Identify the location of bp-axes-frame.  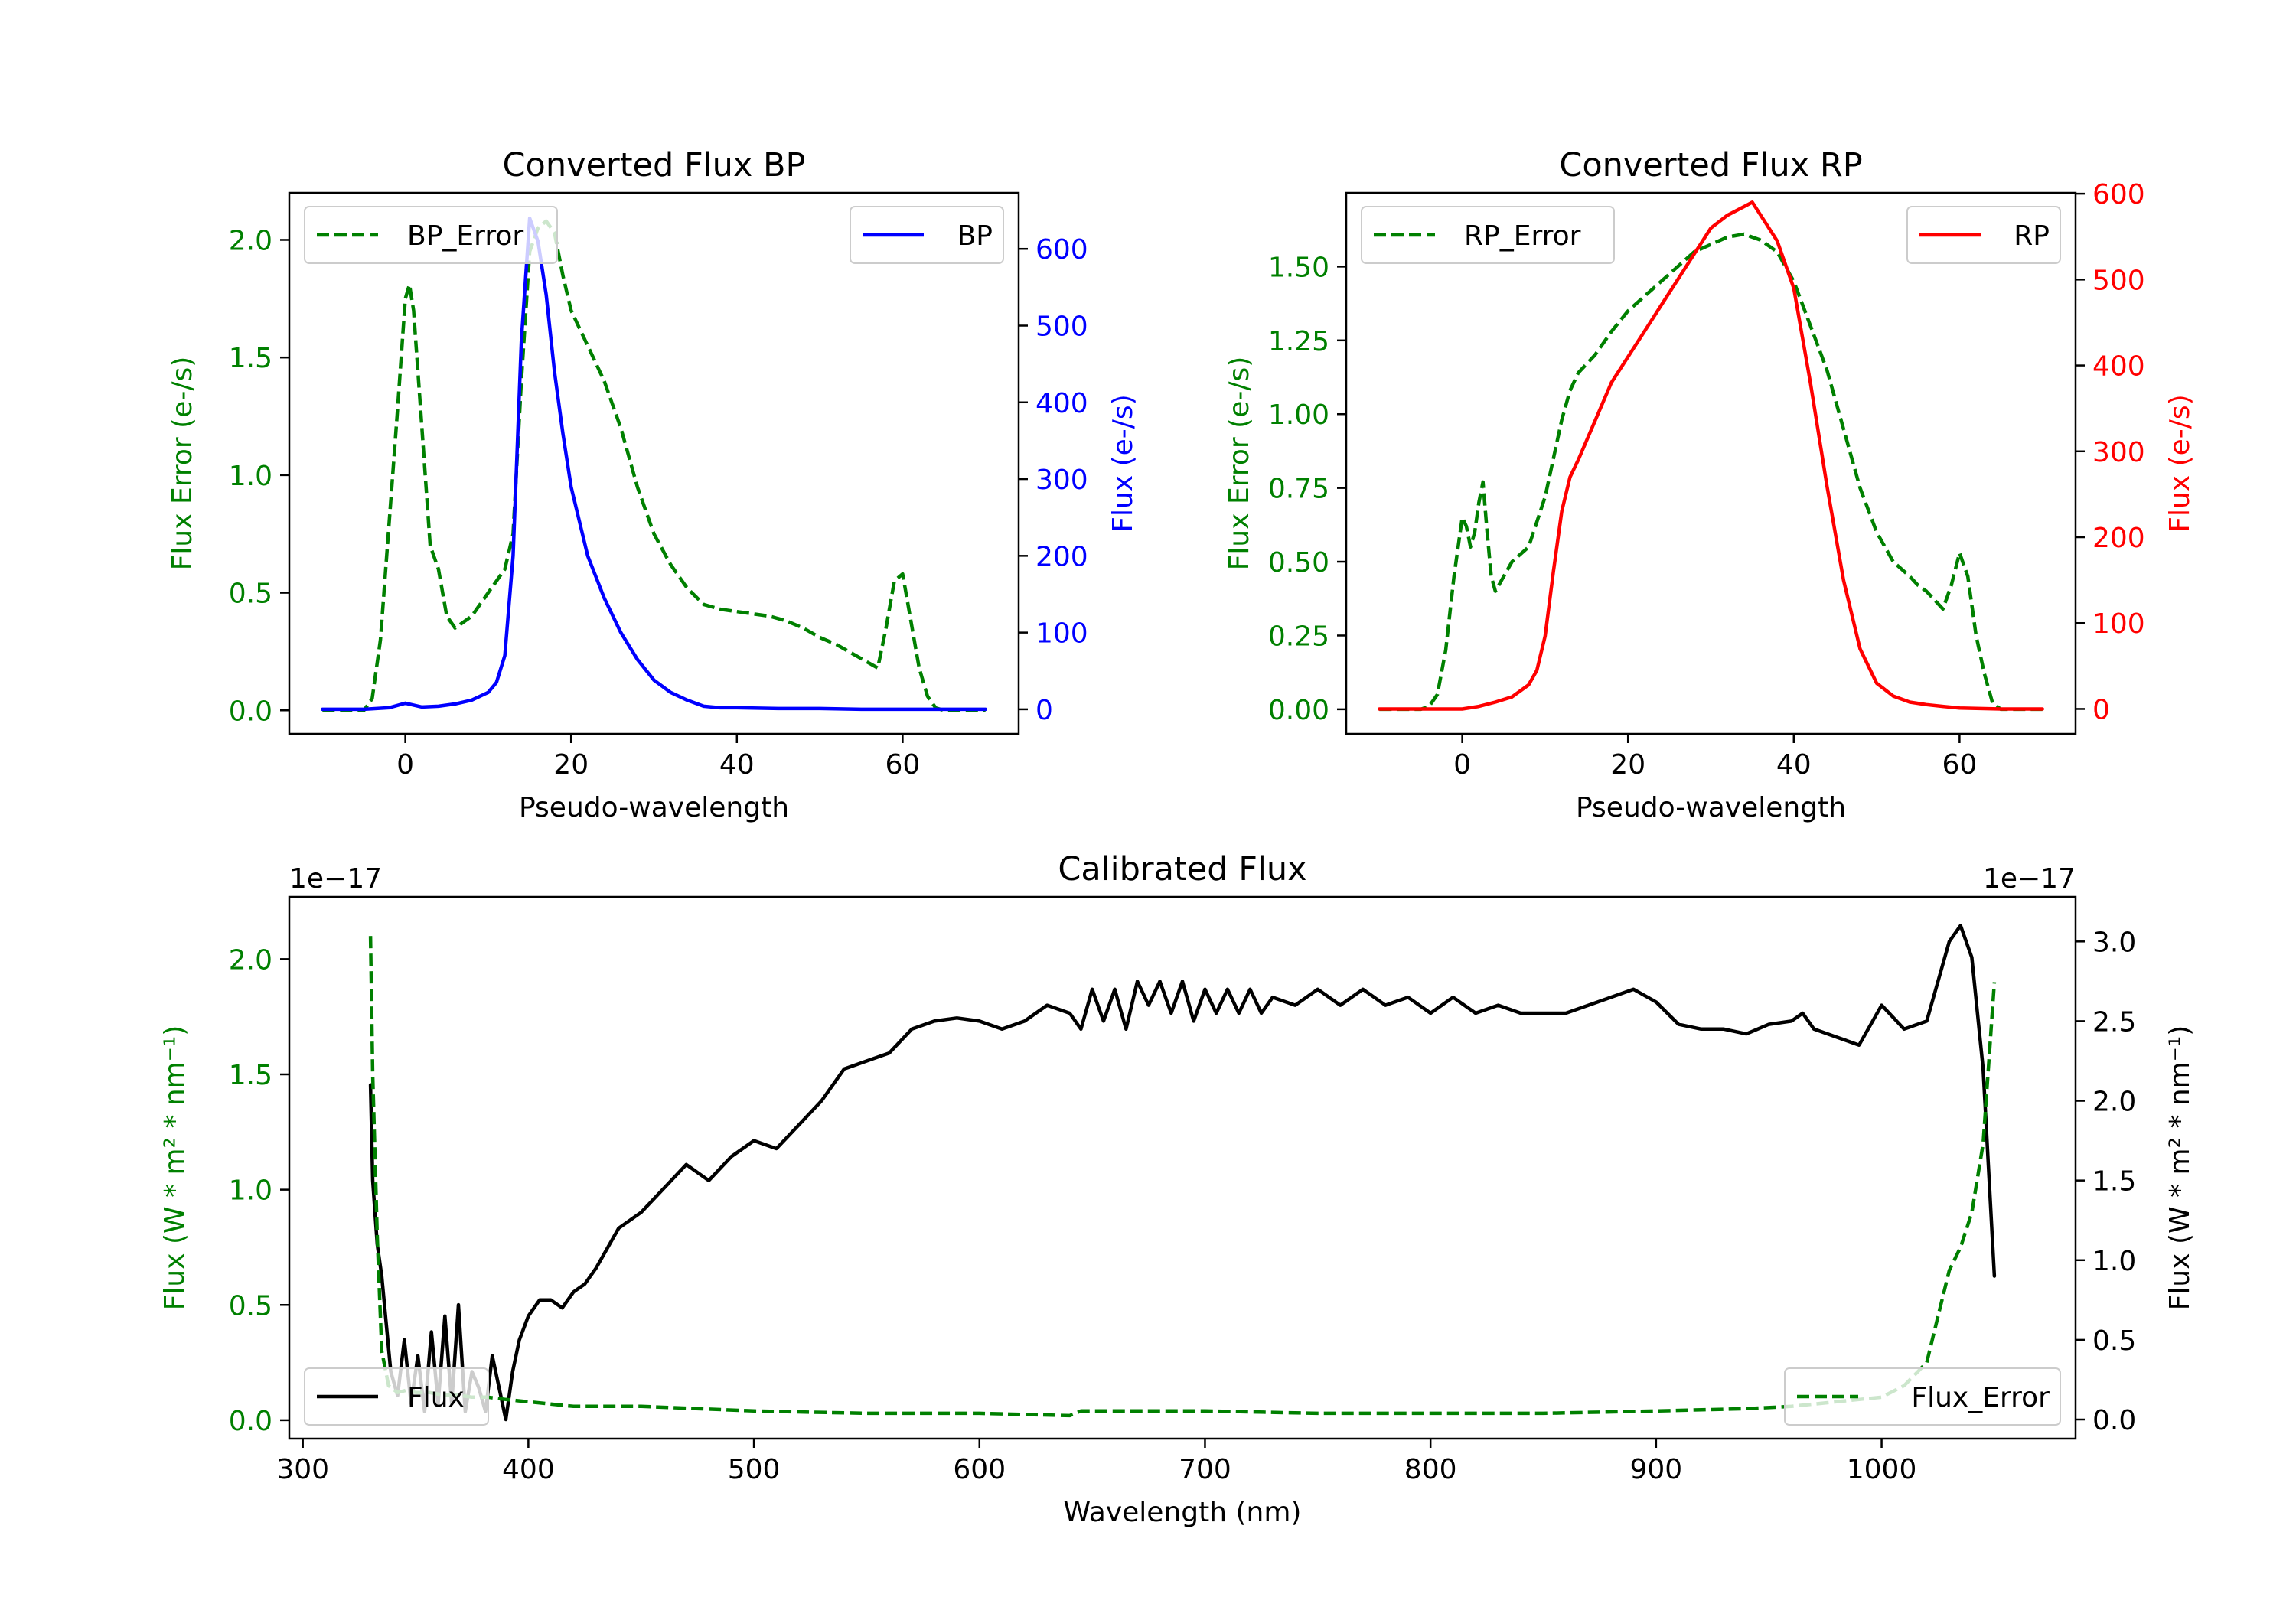
(654, 463).